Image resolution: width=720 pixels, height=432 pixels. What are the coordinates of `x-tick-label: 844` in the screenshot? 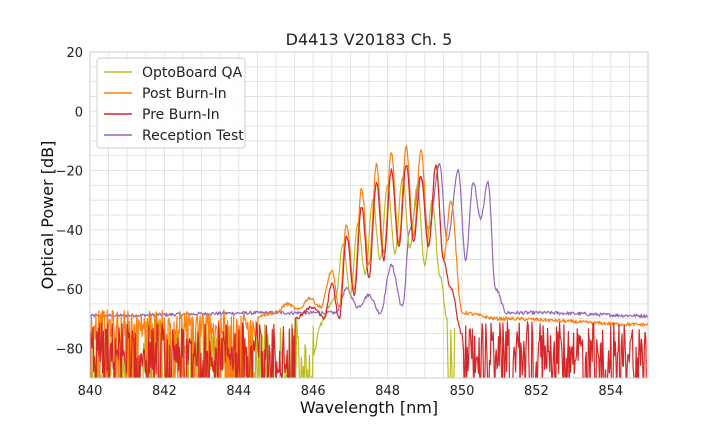 It's located at (238, 391).